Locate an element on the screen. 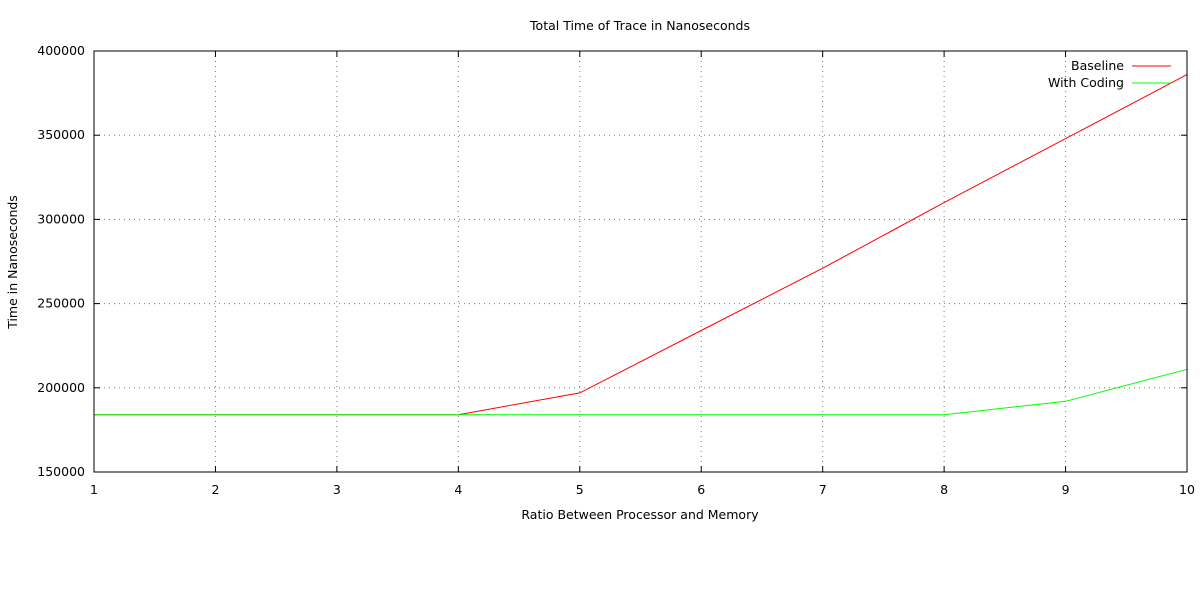  legend: Baseline With Coding is located at coordinates (1109, 74).